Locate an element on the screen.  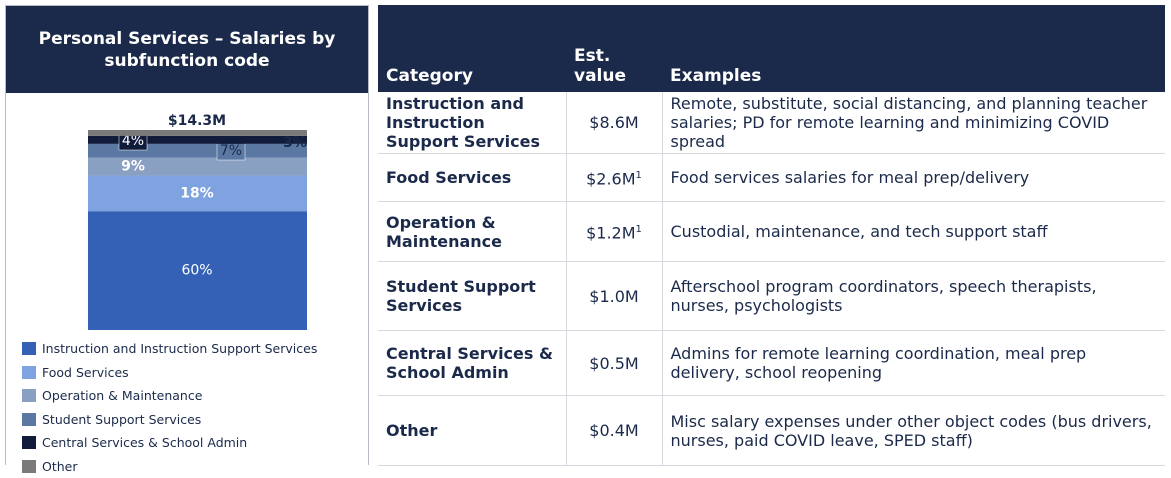
value-cell: $0.5M is located at coordinates (614, 363).